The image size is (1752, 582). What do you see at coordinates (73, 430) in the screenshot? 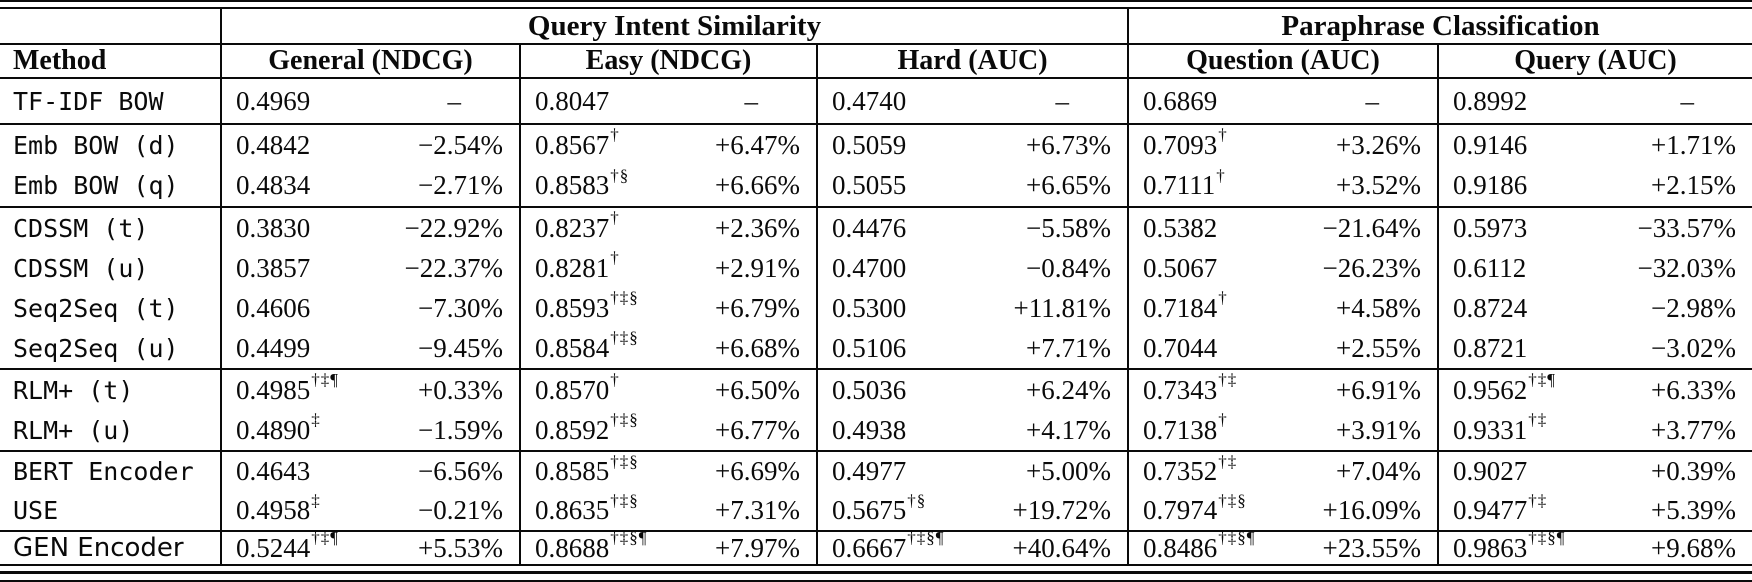
I see `method-label: RLM+ (u)` at bounding box center [73, 430].